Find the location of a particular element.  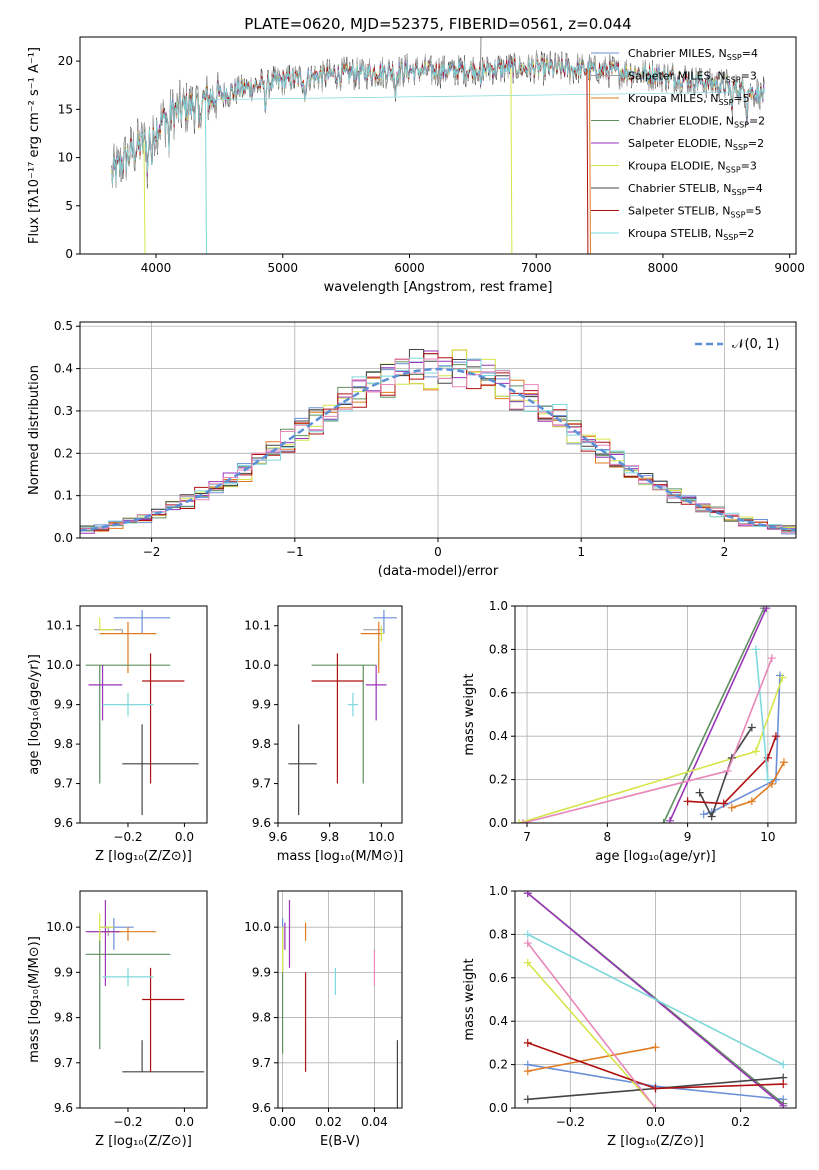

histogram-pink is located at coordinates (438, 448).